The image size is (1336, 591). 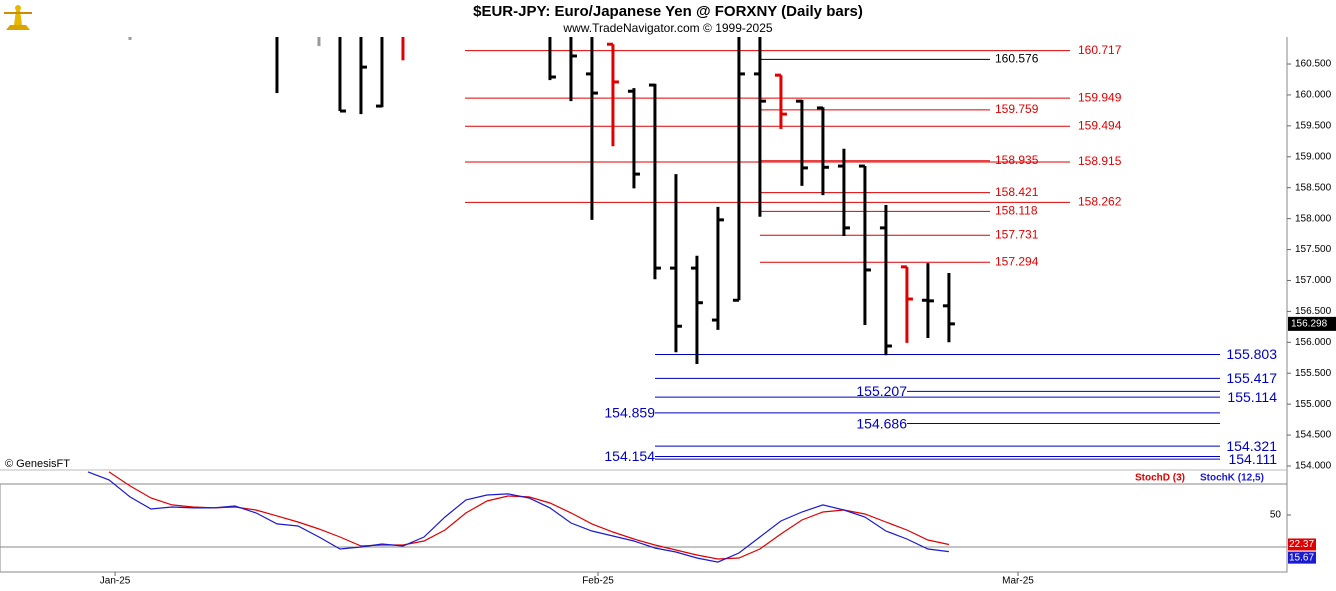 I want to click on credit: © GenesisFT, so click(x=37, y=464).